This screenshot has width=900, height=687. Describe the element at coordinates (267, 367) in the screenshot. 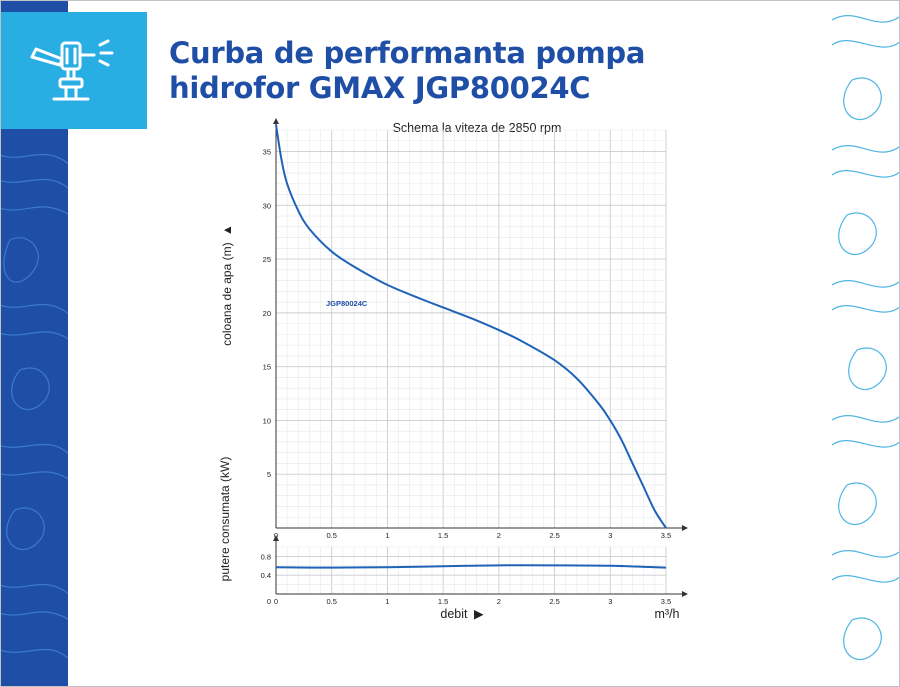

I see `y-tick-label: 15` at that location.